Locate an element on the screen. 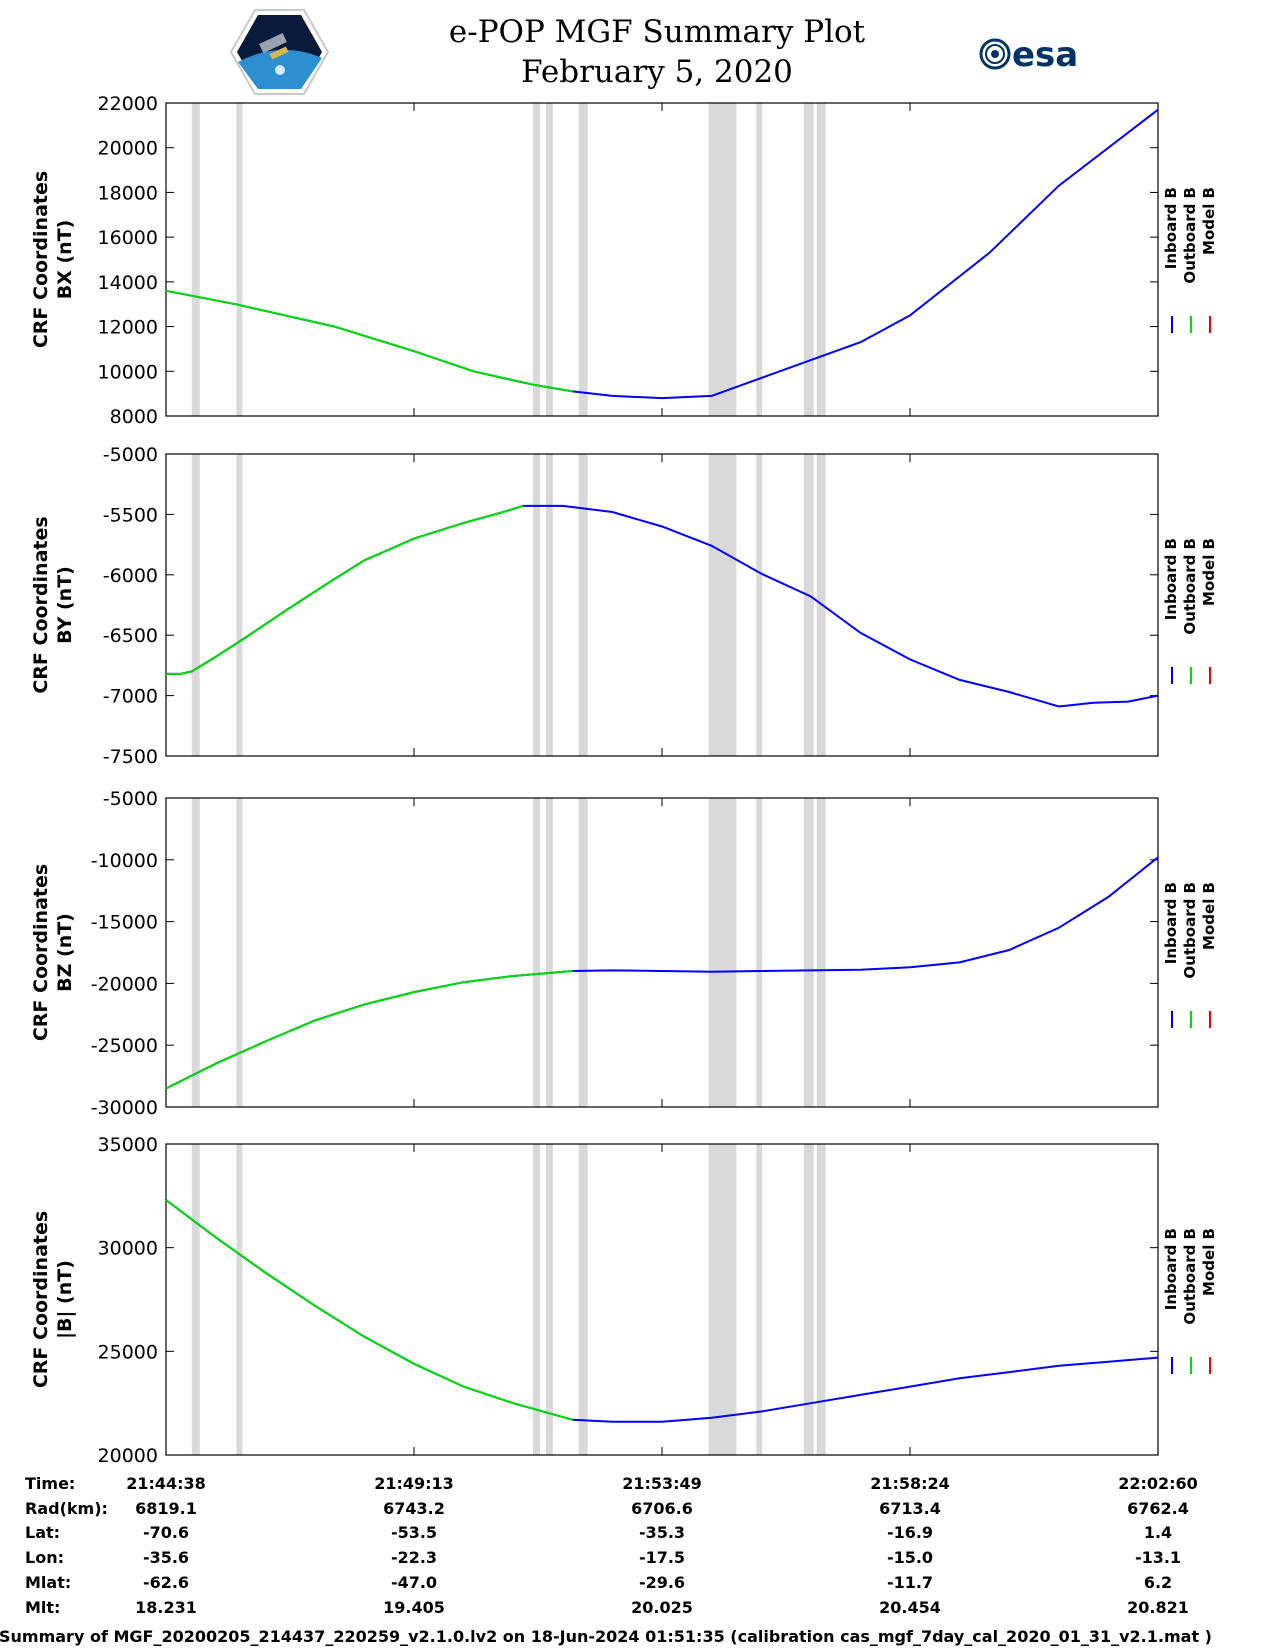 Image resolution: width=1275 pixels, height=1650 pixels. y-tick-label: -6500 is located at coordinates (130, 636).